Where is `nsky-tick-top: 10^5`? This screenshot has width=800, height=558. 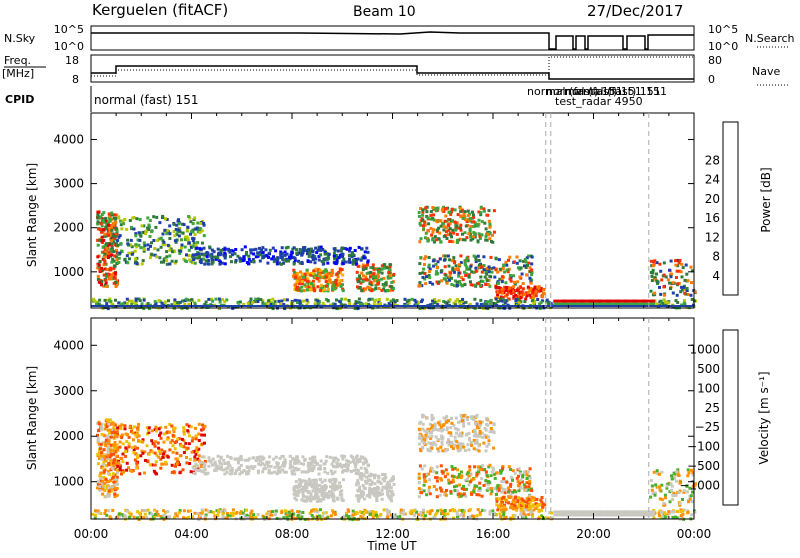
nsky-tick-top: 10^5 is located at coordinates (69, 29).